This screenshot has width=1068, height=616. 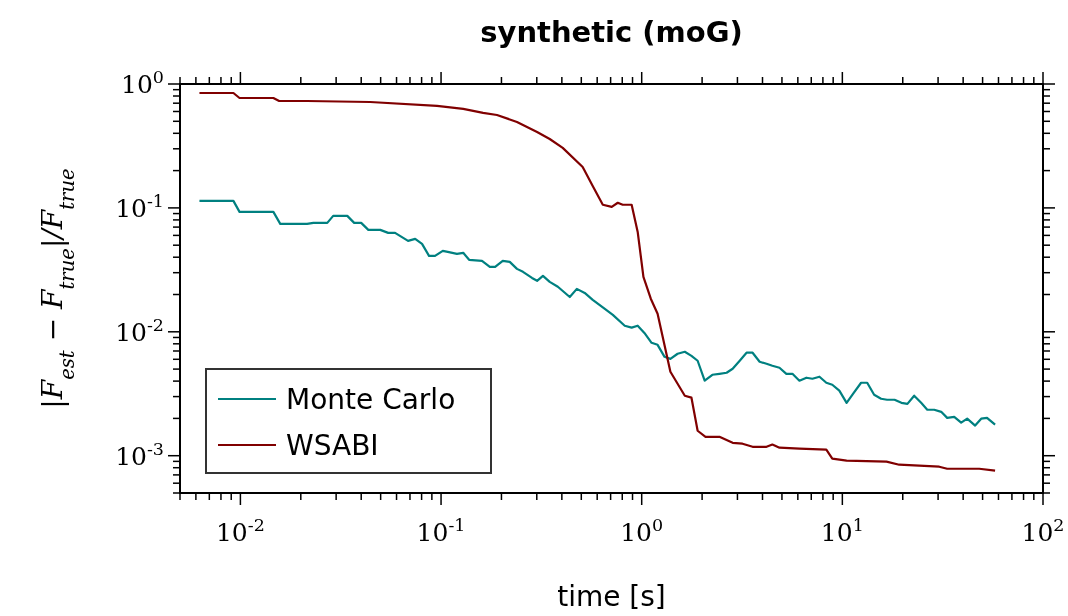 I want to click on x-tick-label: 10$^{2}$, so click(x=1043, y=531).